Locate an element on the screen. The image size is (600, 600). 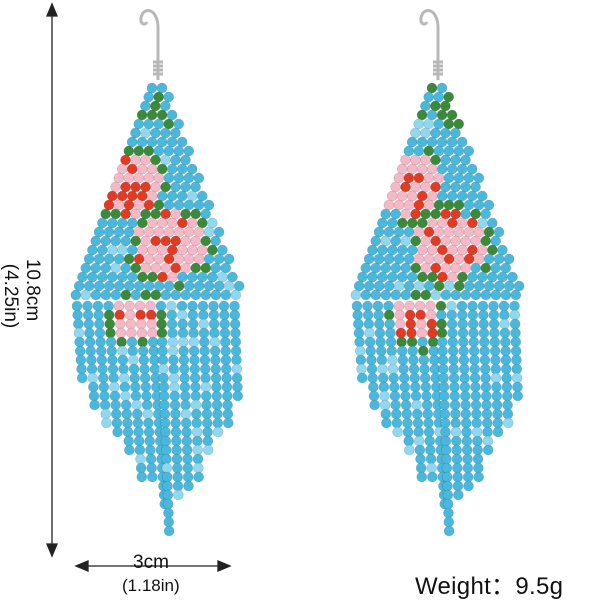
height-cm-label: 10.8cm is located at coordinates (32, 290).